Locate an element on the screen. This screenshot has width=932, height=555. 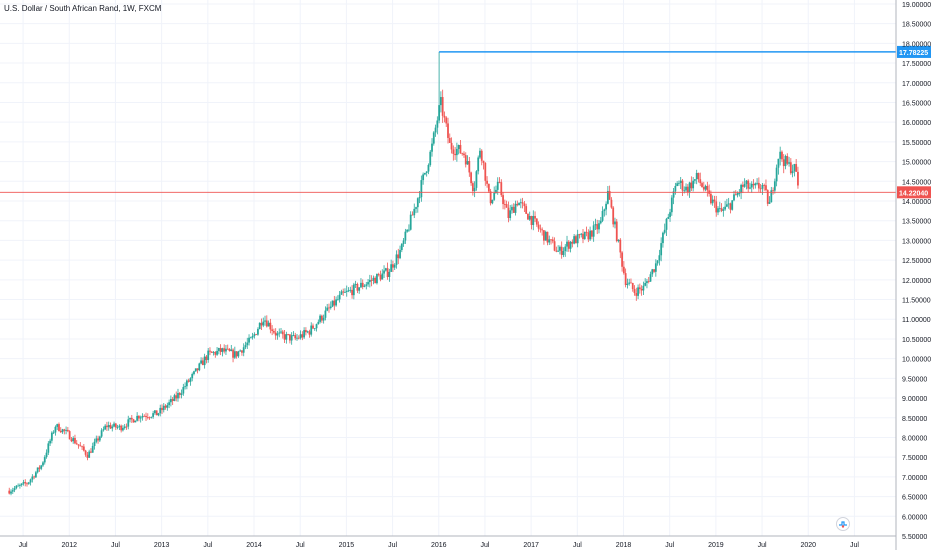
price-tick-label: 6.50000 is located at coordinates (914, 498).